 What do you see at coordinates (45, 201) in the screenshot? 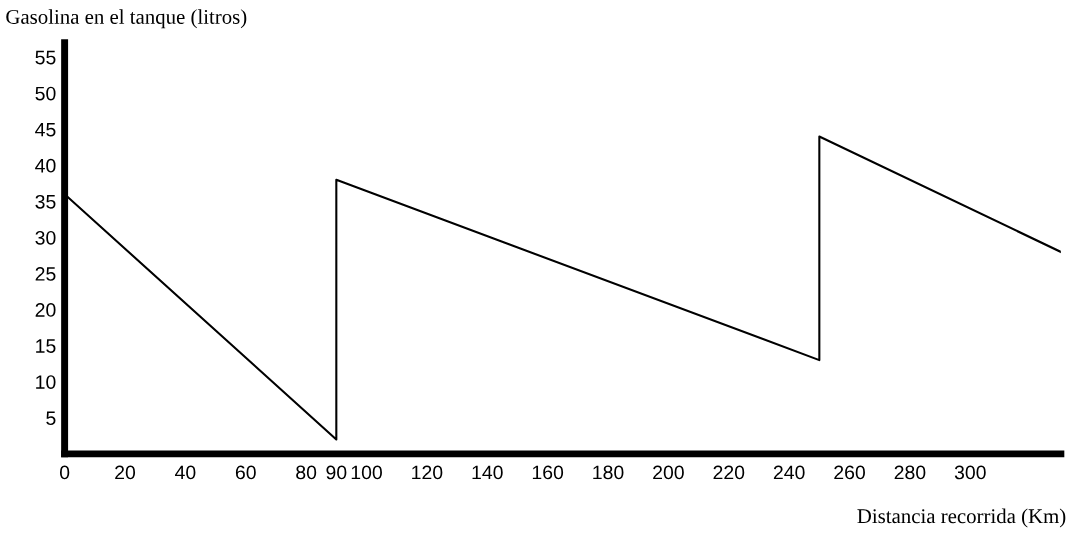
I see `y-tick-label: 35` at bounding box center [45, 201].